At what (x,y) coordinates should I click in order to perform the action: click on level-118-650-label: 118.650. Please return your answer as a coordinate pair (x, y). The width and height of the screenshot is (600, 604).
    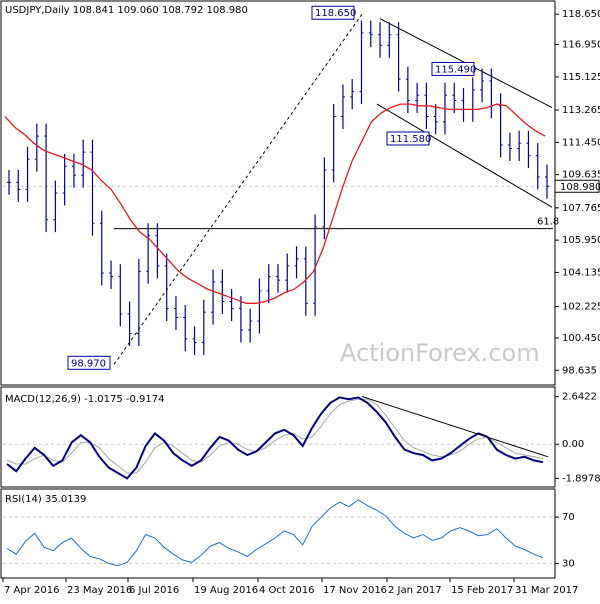
    Looking at the image, I should click on (335, 13).